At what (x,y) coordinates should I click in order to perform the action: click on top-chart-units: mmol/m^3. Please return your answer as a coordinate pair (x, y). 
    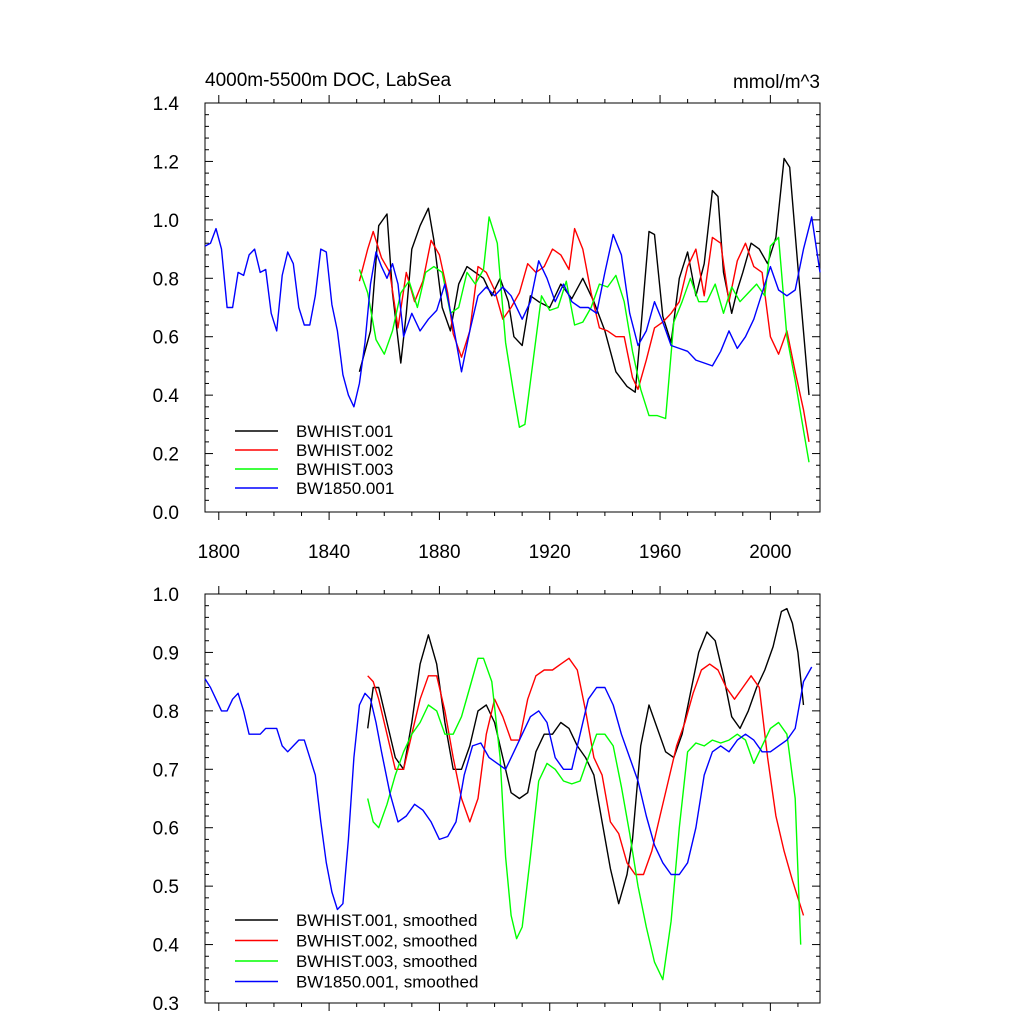
    Looking at the image, I should click on (776, 82).